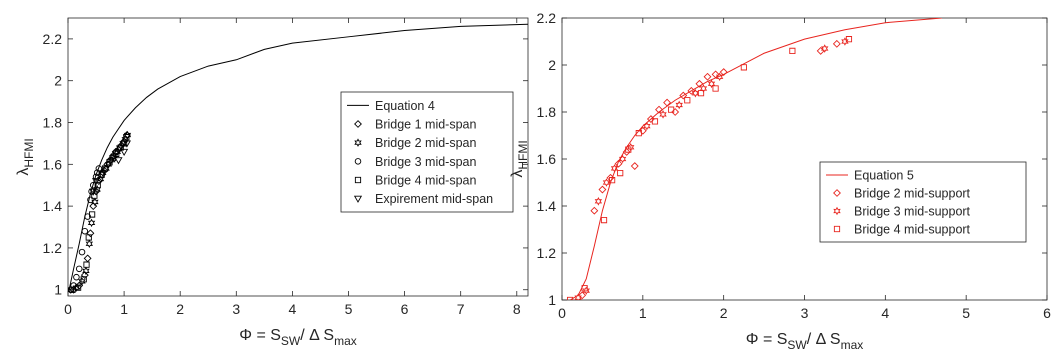 The width and height of the screenshot is (1062, 354). Describe the element at coordinates (1047, 313) in the screenshot. I see `x-tick-label: 6` at that location.